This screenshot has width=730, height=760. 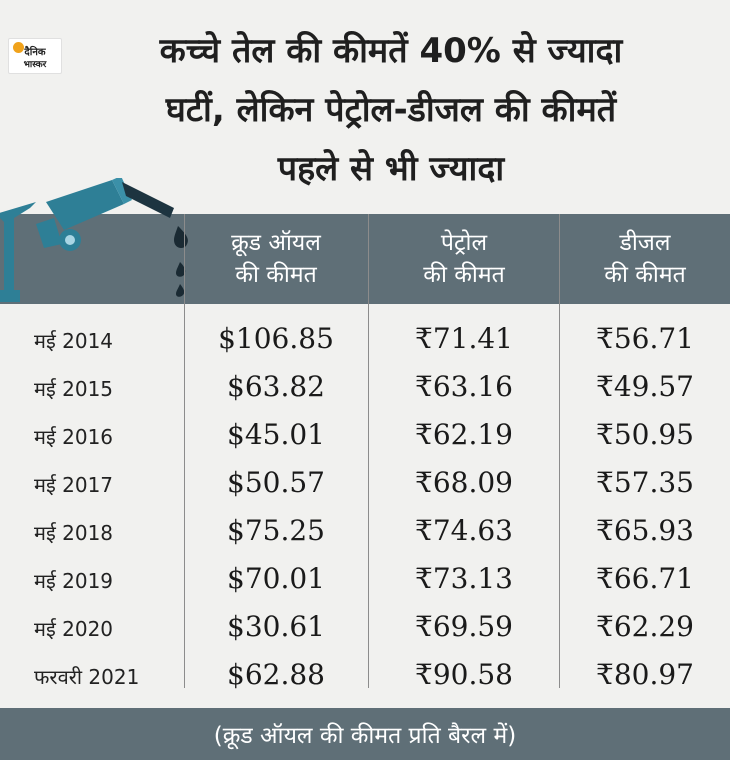 I want to click on diesel-price: ₹50.95, so click(x=645, y=434).